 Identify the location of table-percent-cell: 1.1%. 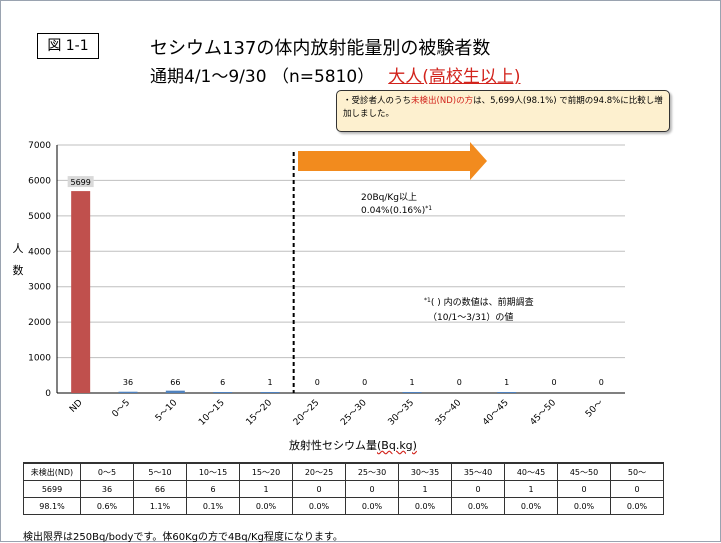
(160, 506).